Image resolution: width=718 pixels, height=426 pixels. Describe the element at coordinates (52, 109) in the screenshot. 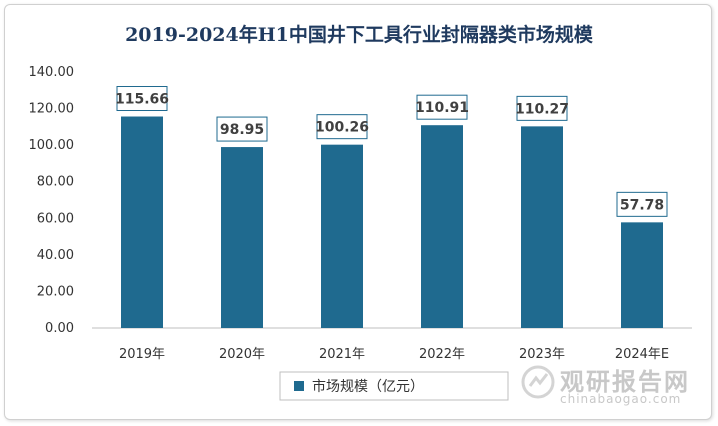

I see `y-tick-label: 120.00` at that location.